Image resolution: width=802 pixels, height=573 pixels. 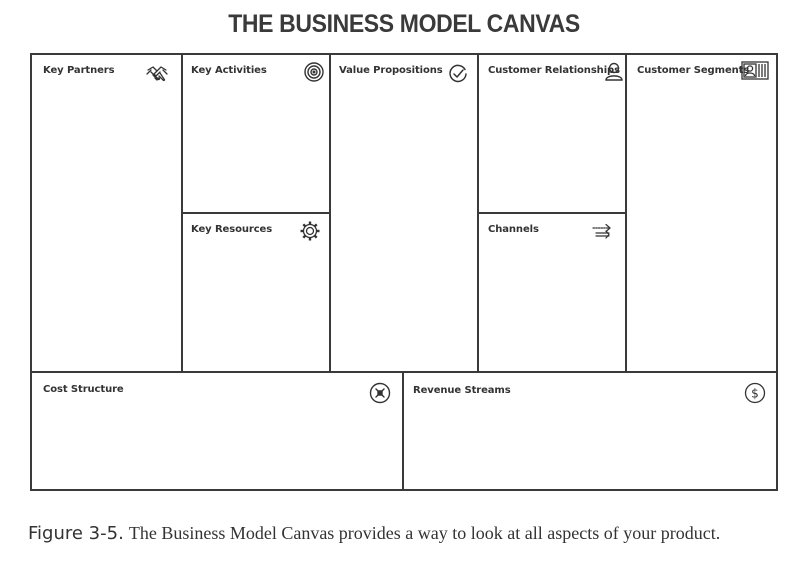 What do you see at coordinates (79, 70) in the screenshot?
I see `block-label: Key Partners` at bounding box center [79, 70].